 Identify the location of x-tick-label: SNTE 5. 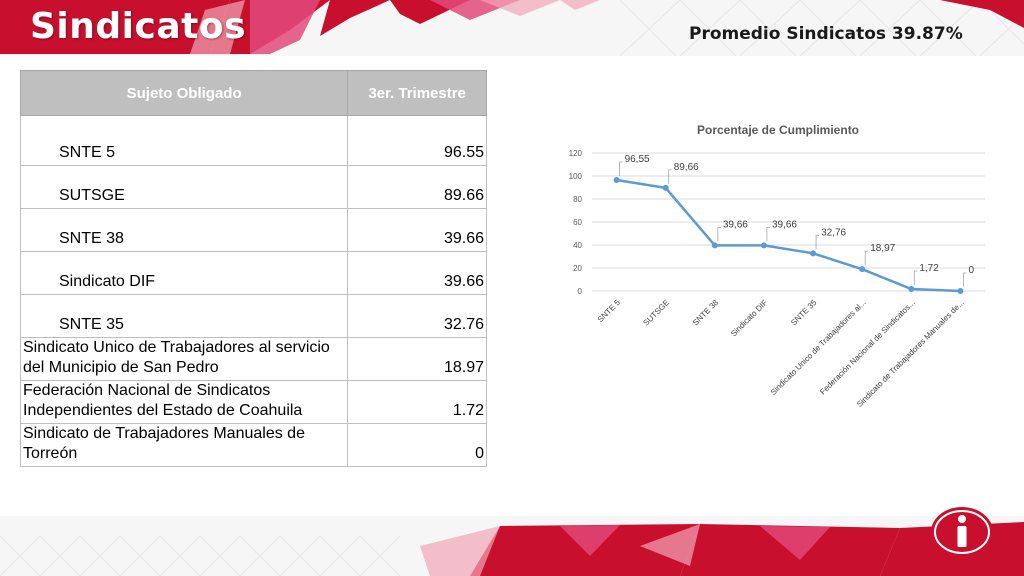
(609, 311).